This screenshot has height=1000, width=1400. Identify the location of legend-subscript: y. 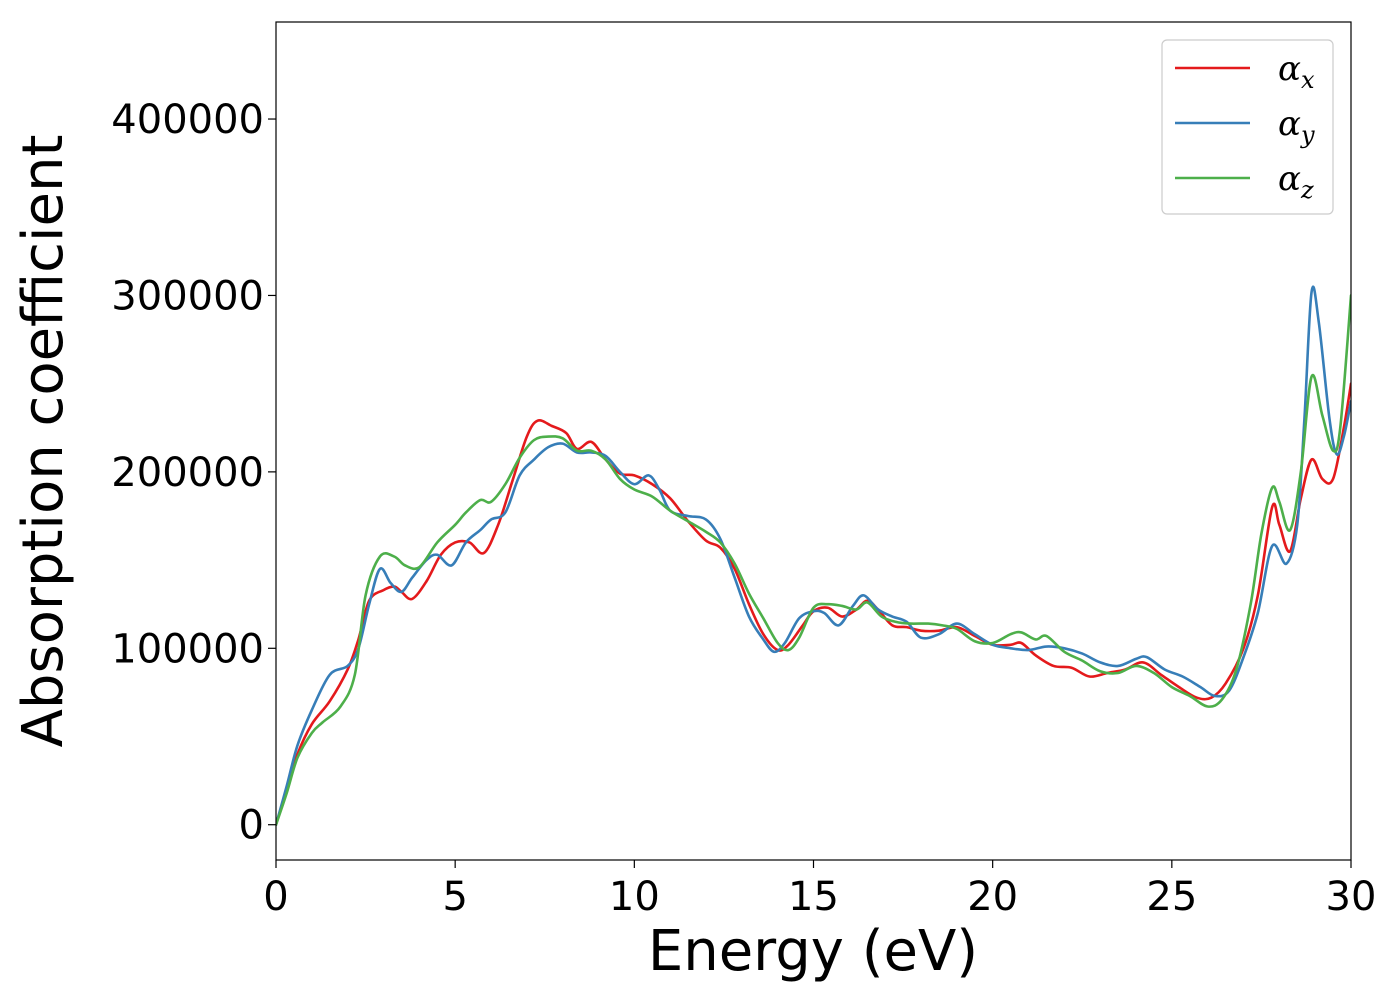
(1307, 135).